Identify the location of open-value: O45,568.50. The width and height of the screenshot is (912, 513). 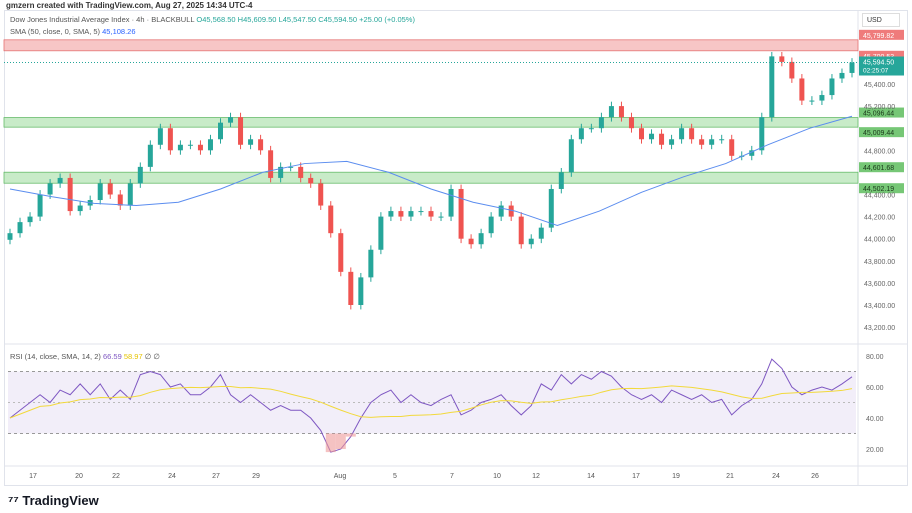
(216, 19).